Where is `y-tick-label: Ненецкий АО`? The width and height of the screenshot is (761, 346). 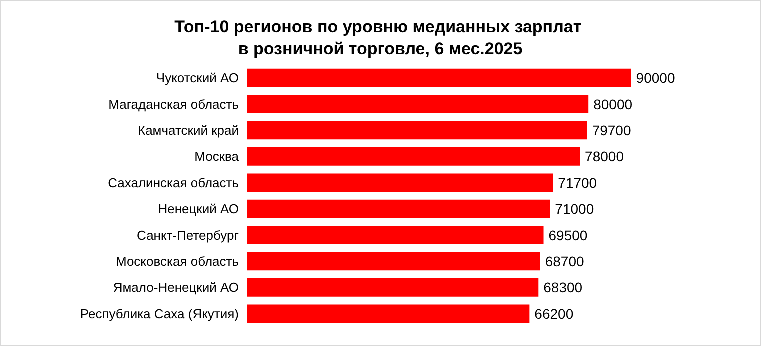 y-tick-label: Ненецкий АО is located at coordinates (198, 209).